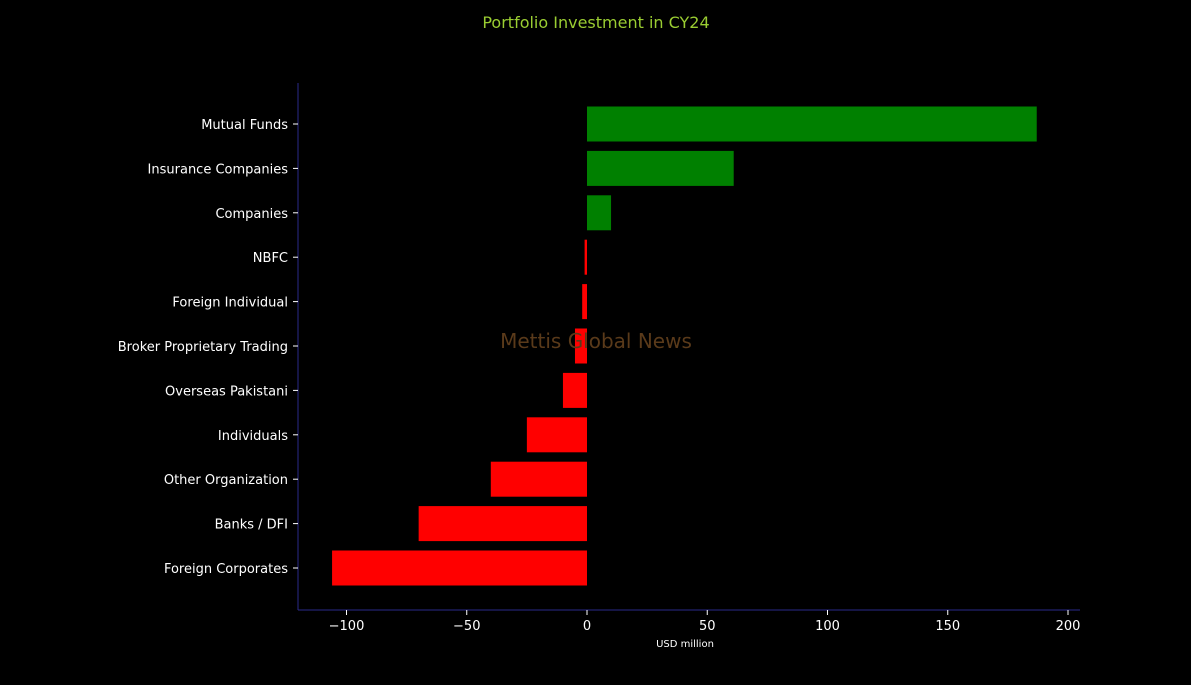  What do you see at coordinates (253, 436) in the screenshot?
I see `y-tick-label: Individuals` at bounding box center [253, 436].